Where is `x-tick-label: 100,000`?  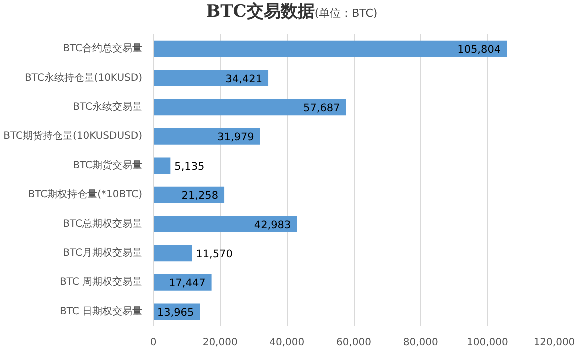 x-tick-label: 100,000 is located at coordinates (487, 343).